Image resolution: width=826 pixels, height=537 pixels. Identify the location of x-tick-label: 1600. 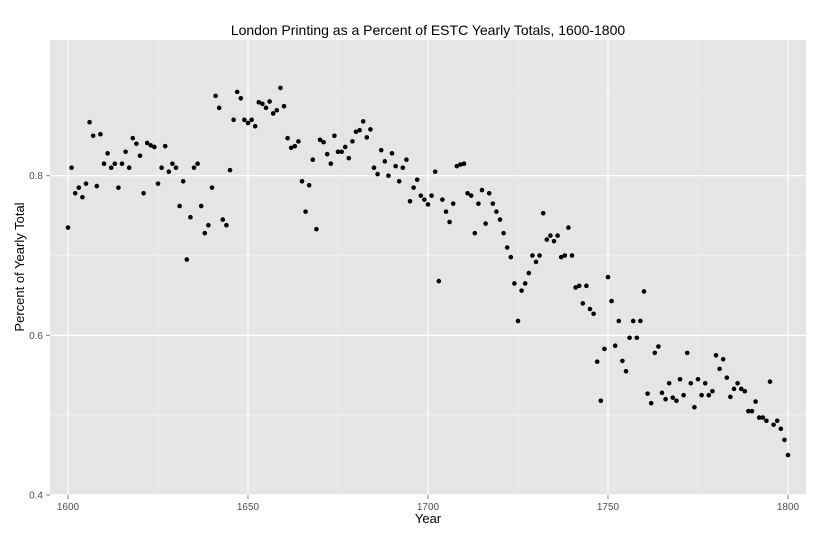
(68, 507).